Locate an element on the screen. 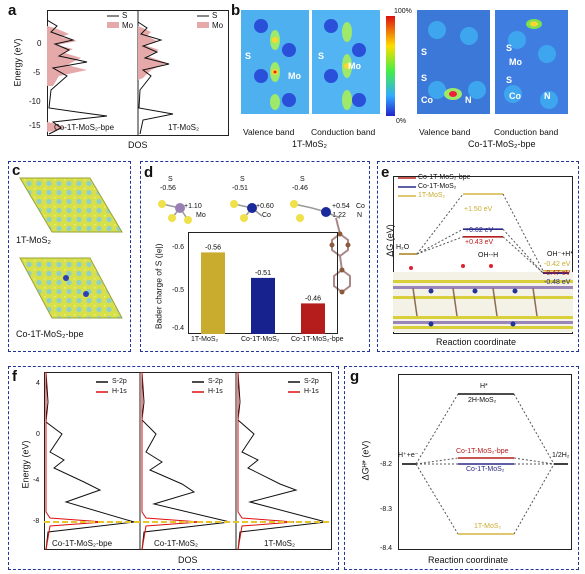 The height and width of the screenshot is (574, 585). barrier-co: +0.62 eV is located at coordinates (479, 230).